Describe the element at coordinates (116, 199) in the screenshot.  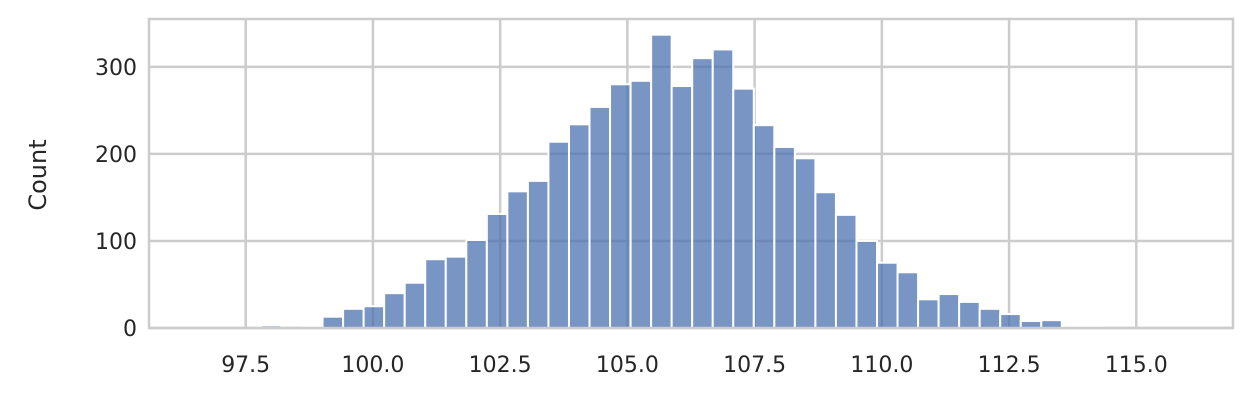
I see `y-tick-labels: 0 100 200 300` at that location.